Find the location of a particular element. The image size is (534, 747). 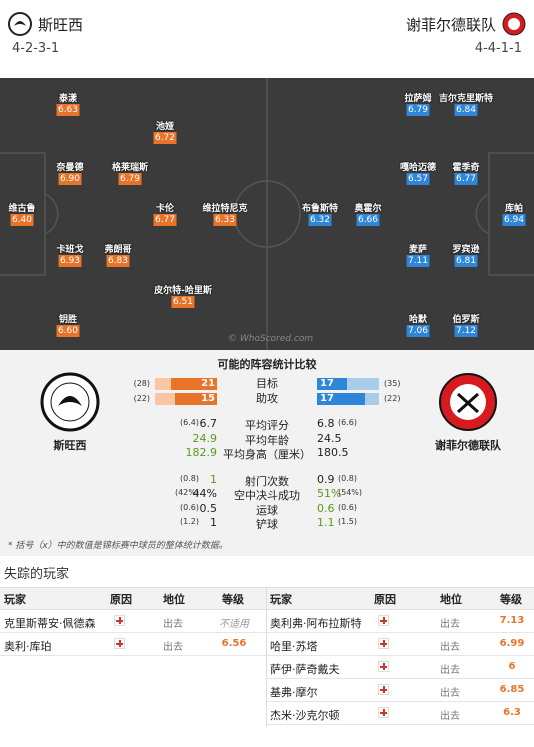

player-rating: 6.33 is located at coordinates (225, 220).